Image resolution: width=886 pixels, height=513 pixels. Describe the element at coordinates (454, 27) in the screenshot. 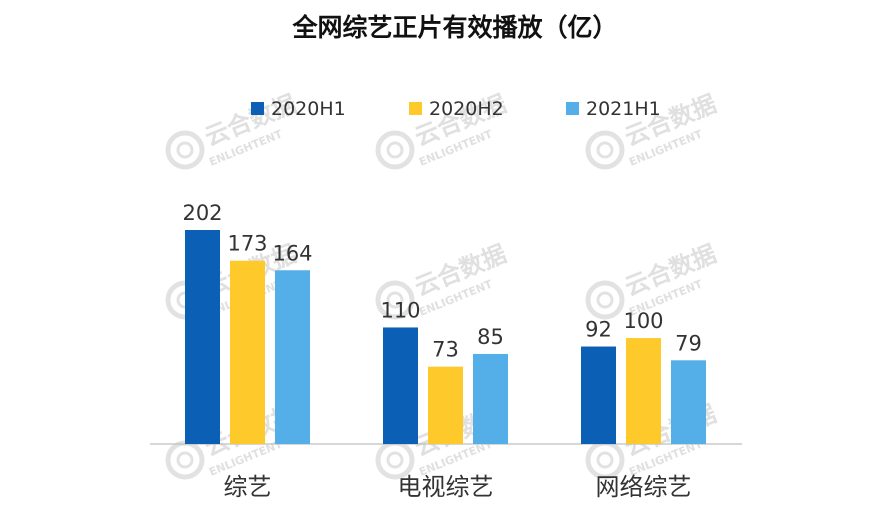

I see `chart-title: 全网综艺正片有效播放（亿）` at that location.